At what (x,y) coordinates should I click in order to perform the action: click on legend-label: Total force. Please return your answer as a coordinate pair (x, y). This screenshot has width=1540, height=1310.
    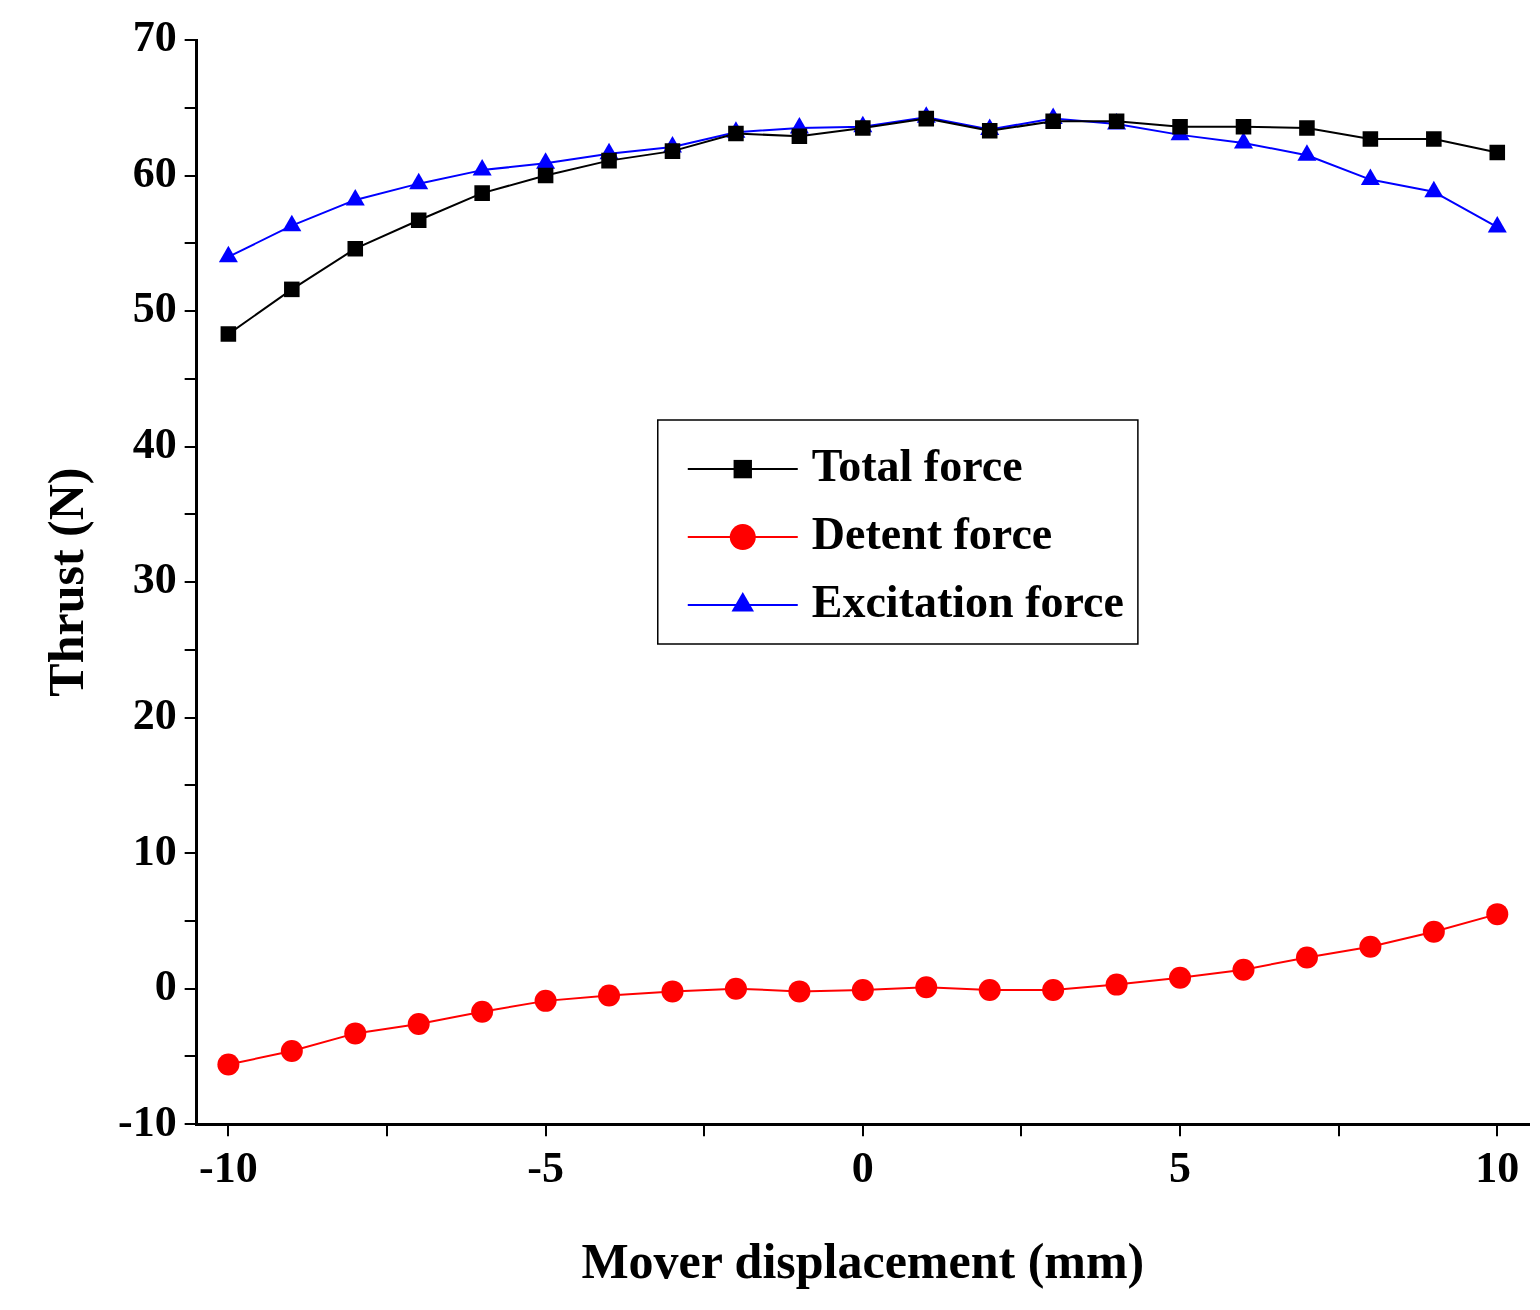
    Looking at the image, I should click on (917, 465).